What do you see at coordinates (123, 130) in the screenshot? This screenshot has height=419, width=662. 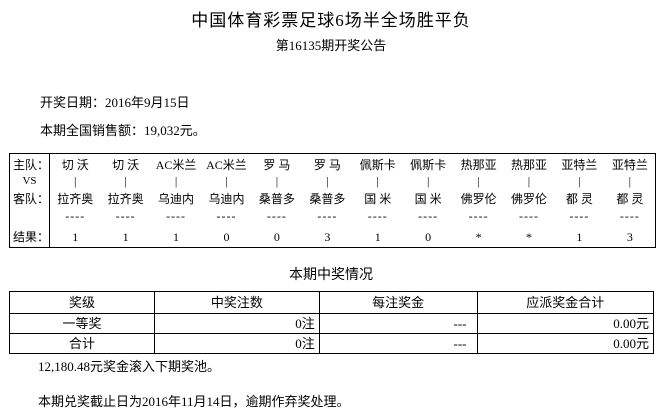 I see `sales-line: 本期全国销售额：19,032元。` at bounding box center [123, 130].